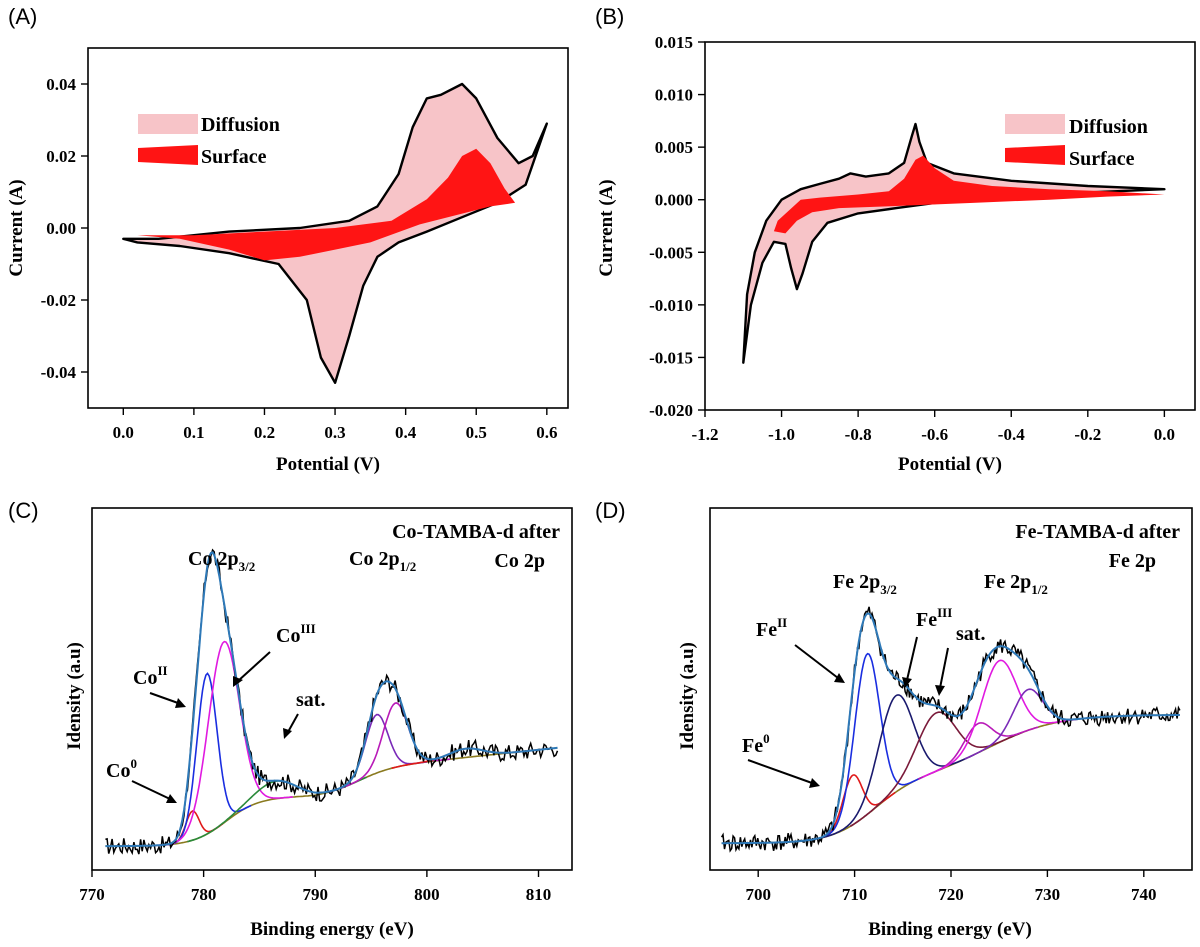 The height and width of the screenshot is (947, 1200). I want to click on x-tick-label: 770, so click(92, 894).